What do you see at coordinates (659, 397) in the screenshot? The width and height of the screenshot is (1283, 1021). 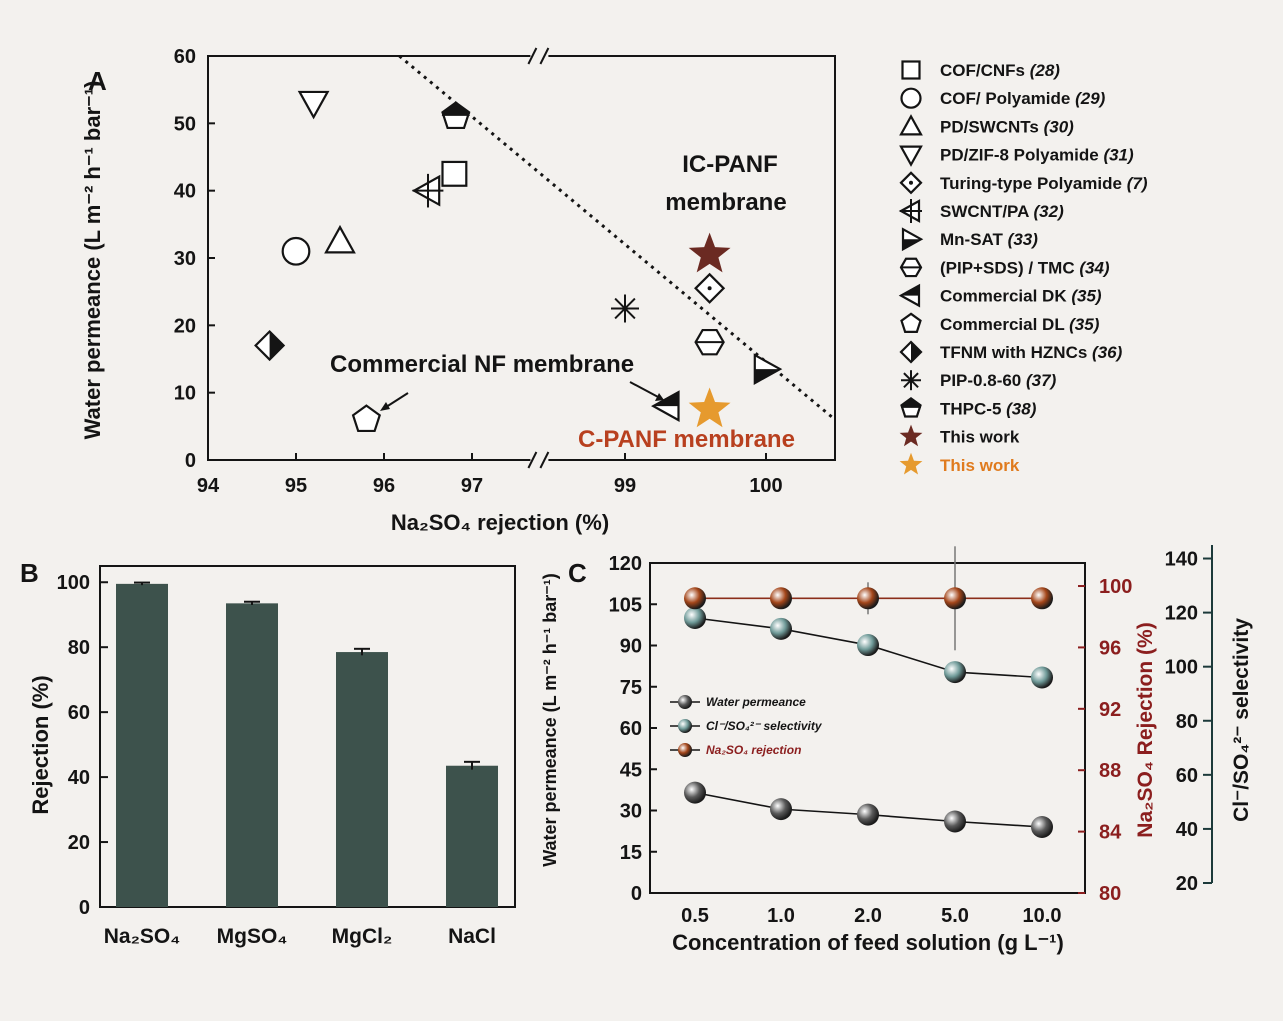 I see `annotation-arrowhead` at bounding box center [659, 397].